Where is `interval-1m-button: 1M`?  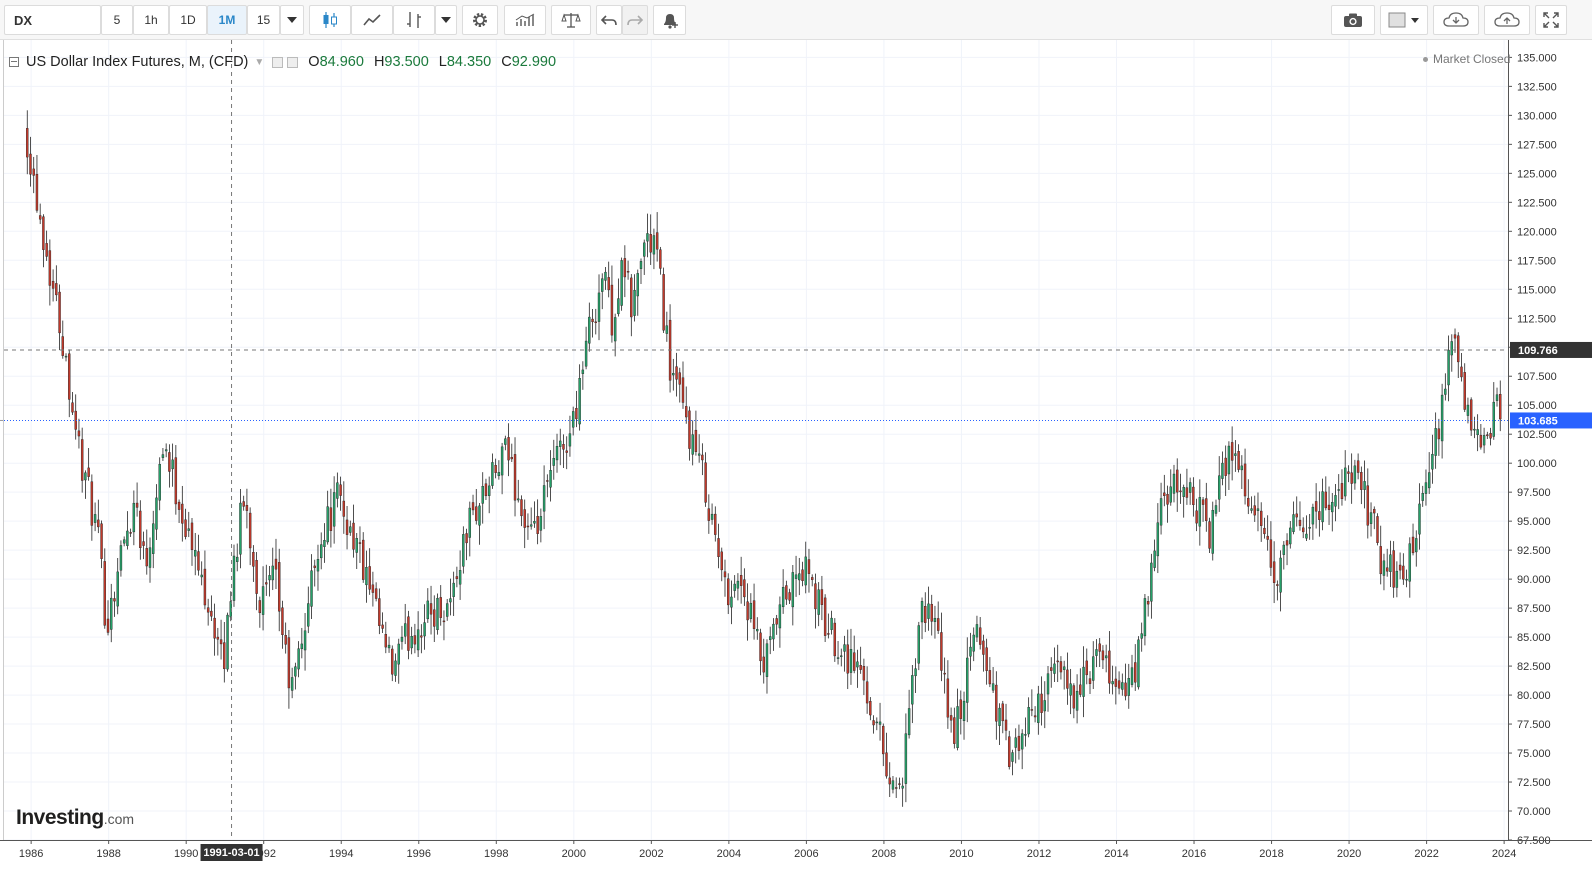
interval-1m-button: 1M is located at coordinates (227, 20).